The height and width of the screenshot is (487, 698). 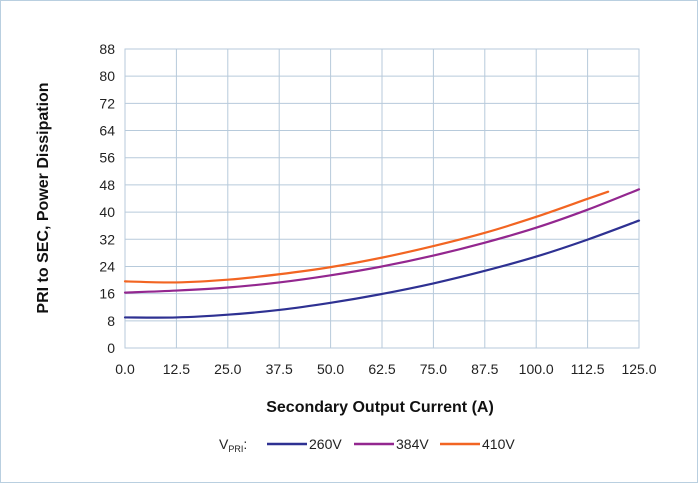 I want to click on y-tick-label: 0, so click(x=111, y=348).